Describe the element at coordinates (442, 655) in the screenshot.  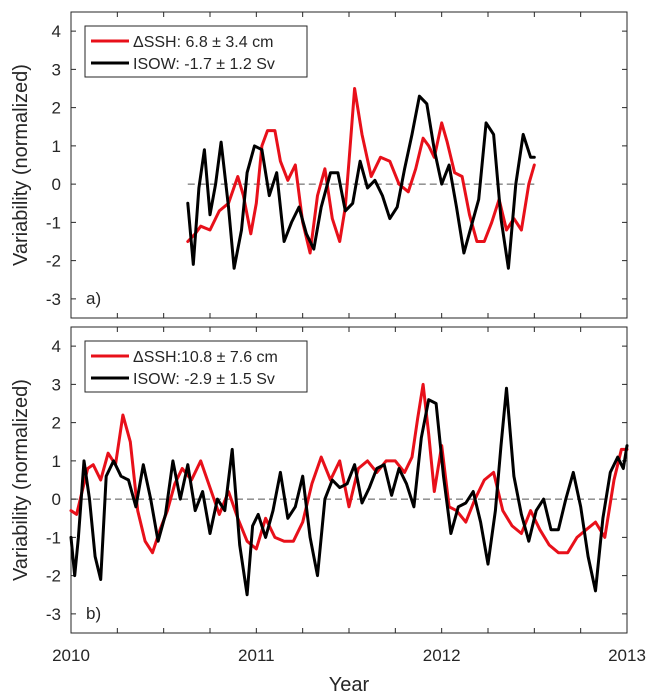
I see `x-tick-label: 2012` at that location.